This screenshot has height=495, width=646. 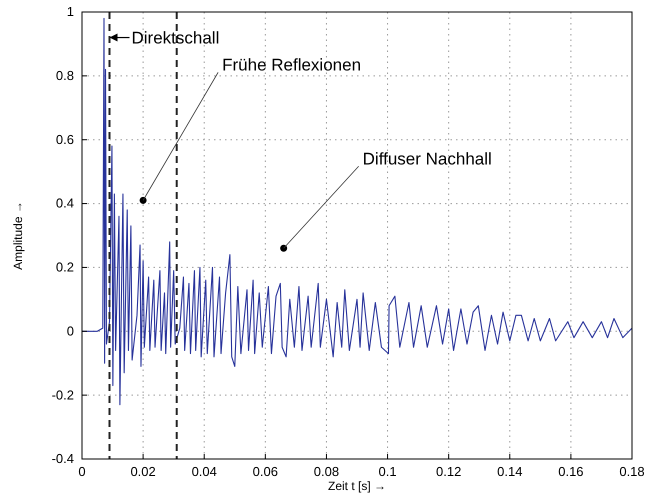 I want to click on y-tick-label: 0.6, so click(x=65, y=139).